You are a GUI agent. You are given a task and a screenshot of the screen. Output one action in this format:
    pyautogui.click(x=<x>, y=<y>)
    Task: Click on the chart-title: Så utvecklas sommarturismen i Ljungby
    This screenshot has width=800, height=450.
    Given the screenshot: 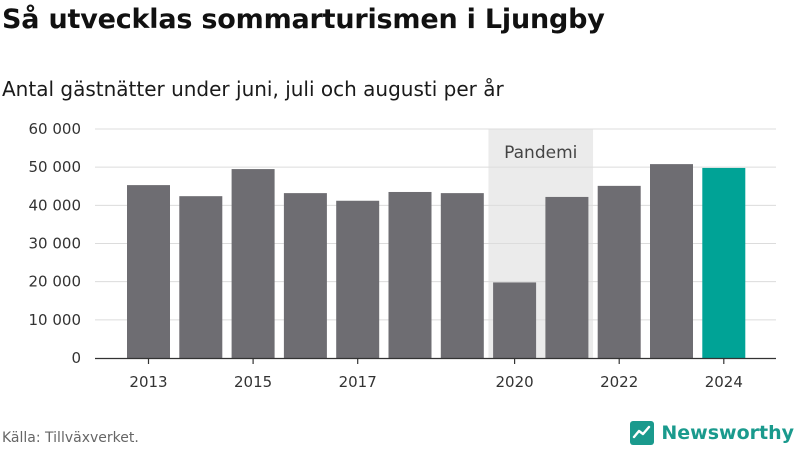 What is the action you would take?
    pyautogui.click(x=303, y=19)
    